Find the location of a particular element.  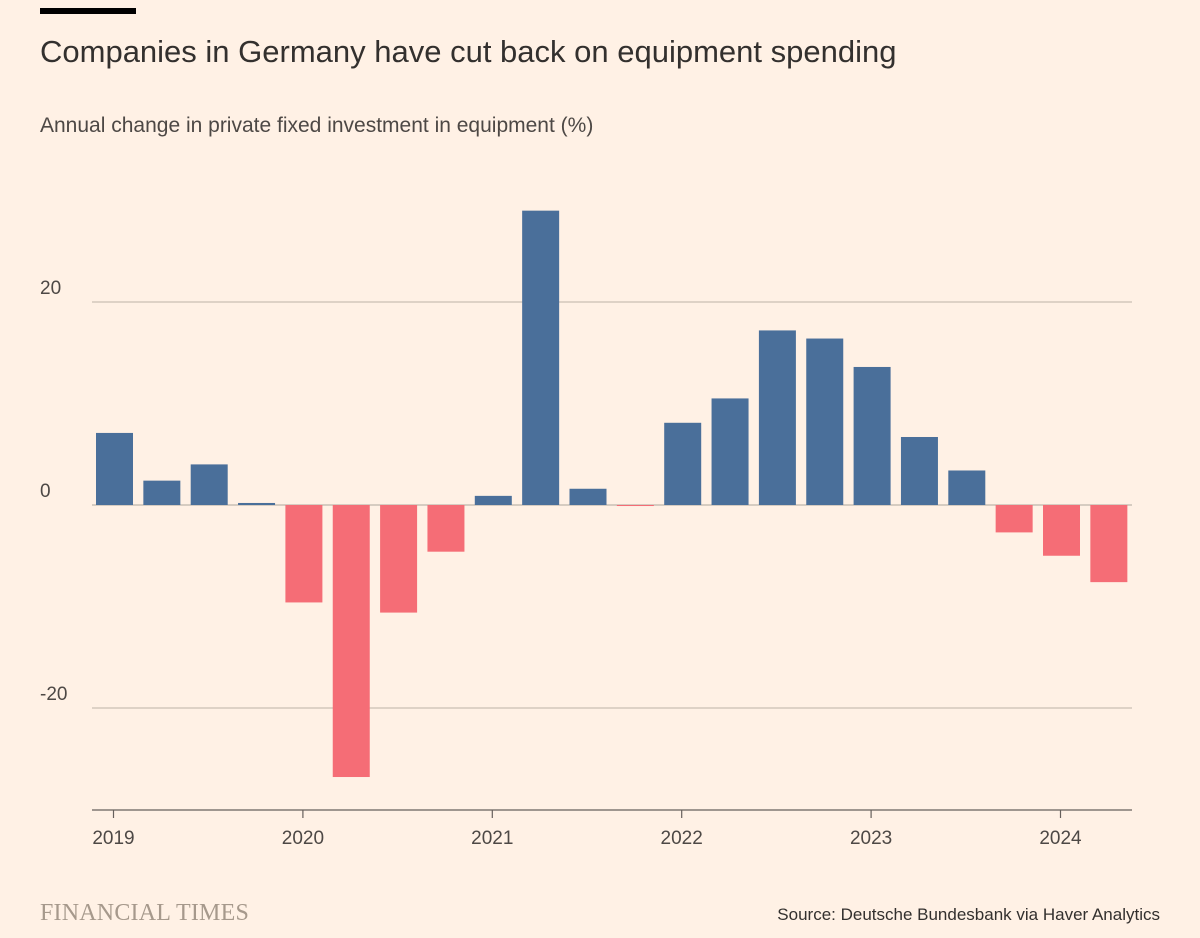

x-axis: 2019 2020 2021 2022 2023 2024 is located at coordinates (612, 829).